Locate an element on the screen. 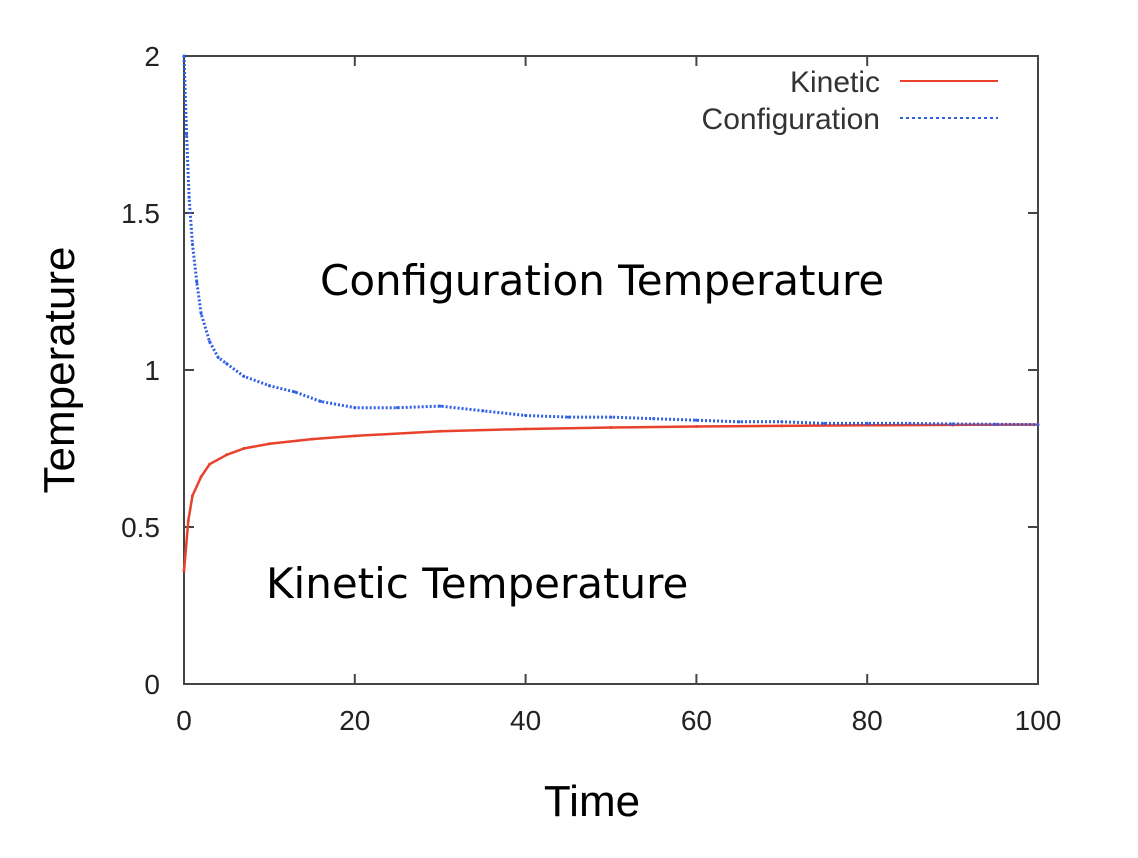 The image size is (1138, 858). y-tick-label: 1.5 is located at coordinates (140, 213).